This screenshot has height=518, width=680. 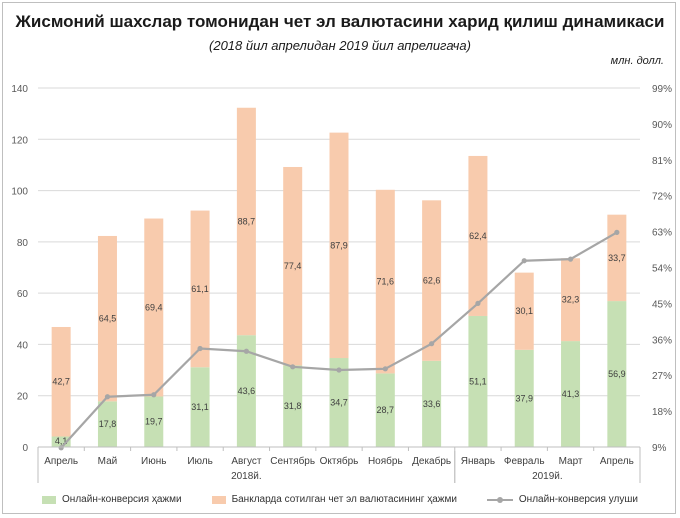 I want to click on data-label-bank: 42,7, so click(x=61, y=382).